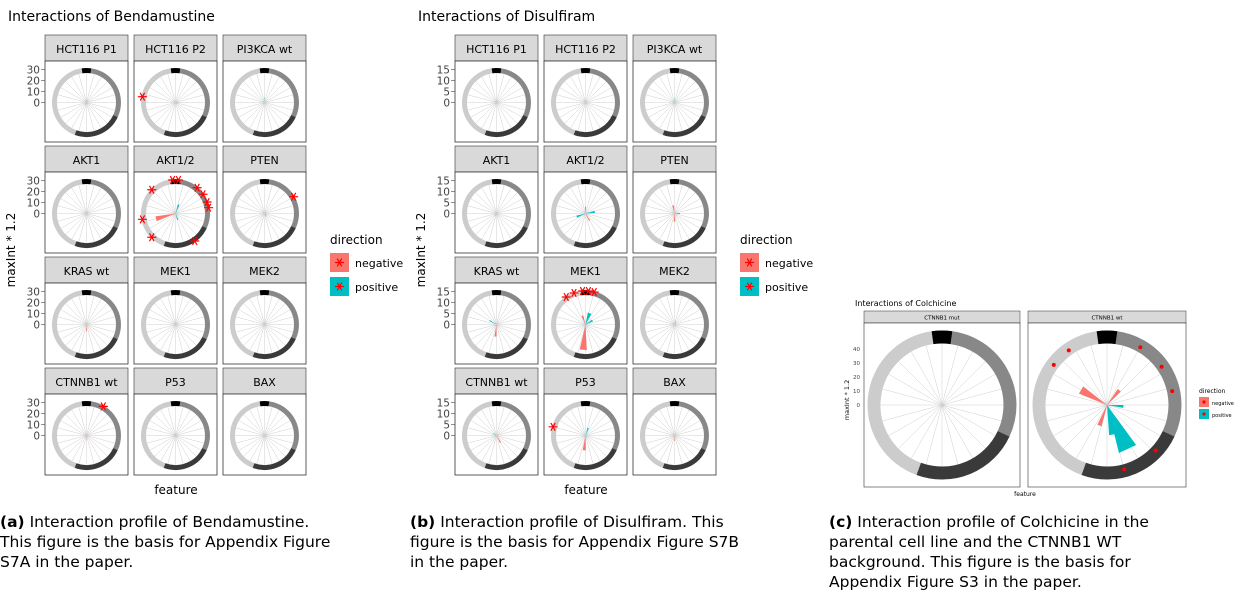  What do you see at coordinates (423, 522) in the screenshot?
I see `caption-b-label: (b)` at bounding box center [423, 522].